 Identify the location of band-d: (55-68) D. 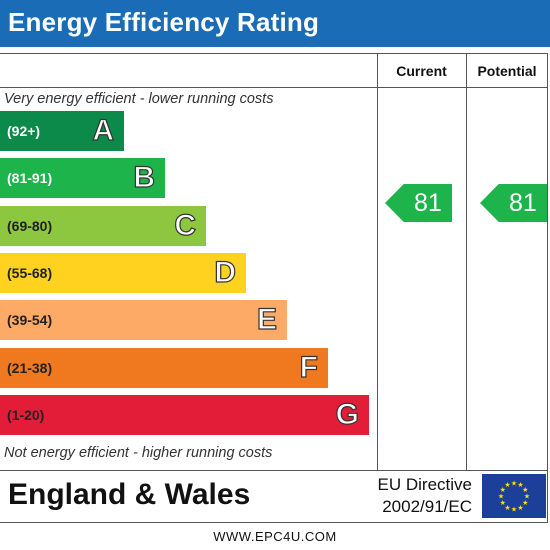
(123, 273).